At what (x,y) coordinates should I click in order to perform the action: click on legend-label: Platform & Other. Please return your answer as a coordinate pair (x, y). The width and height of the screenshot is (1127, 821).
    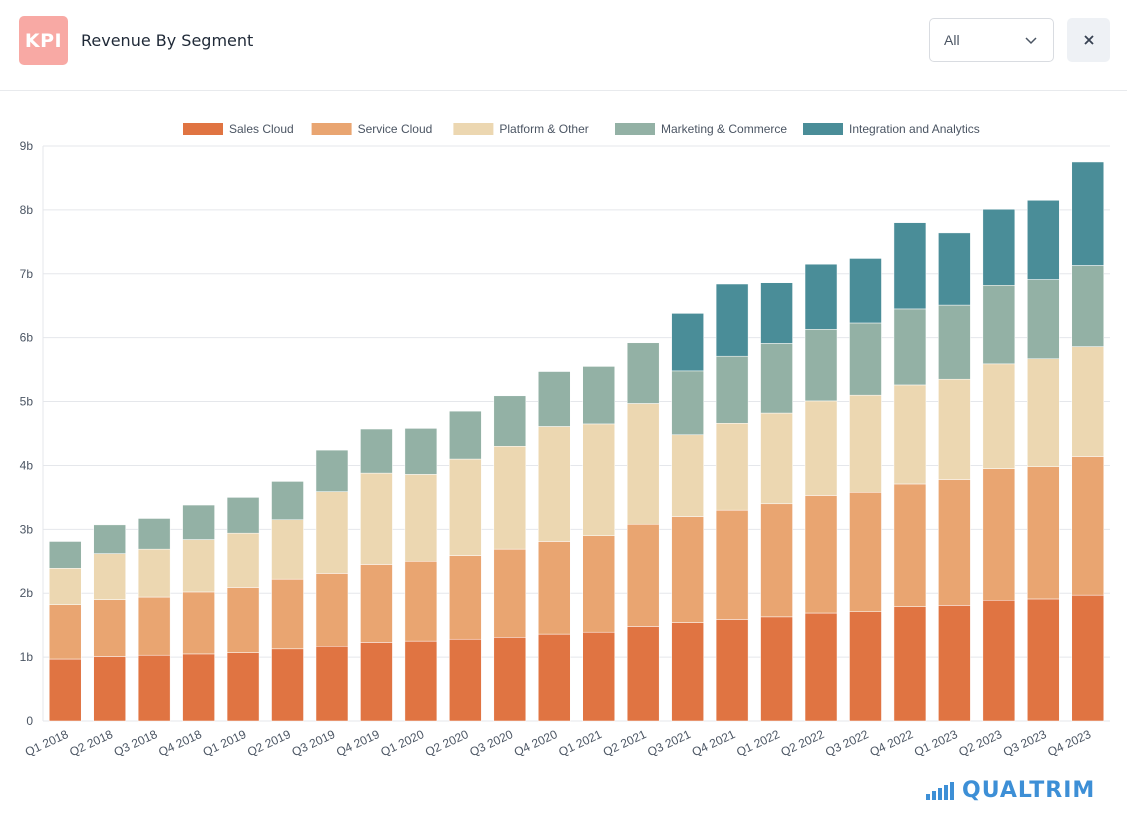
    Looking at the image, I should click on (543, 129).